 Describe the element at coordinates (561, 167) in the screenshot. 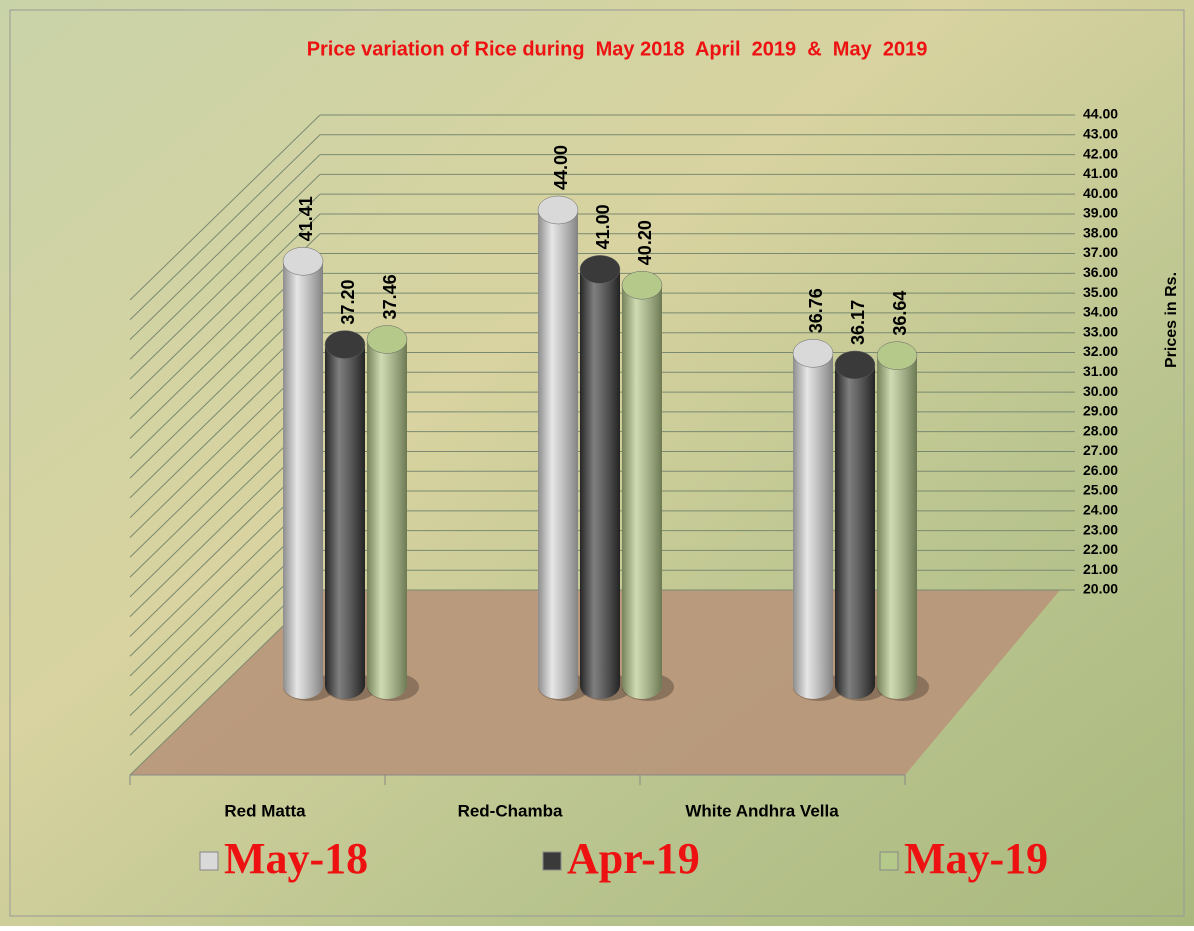

I see `data-label: 44.00` at that location.